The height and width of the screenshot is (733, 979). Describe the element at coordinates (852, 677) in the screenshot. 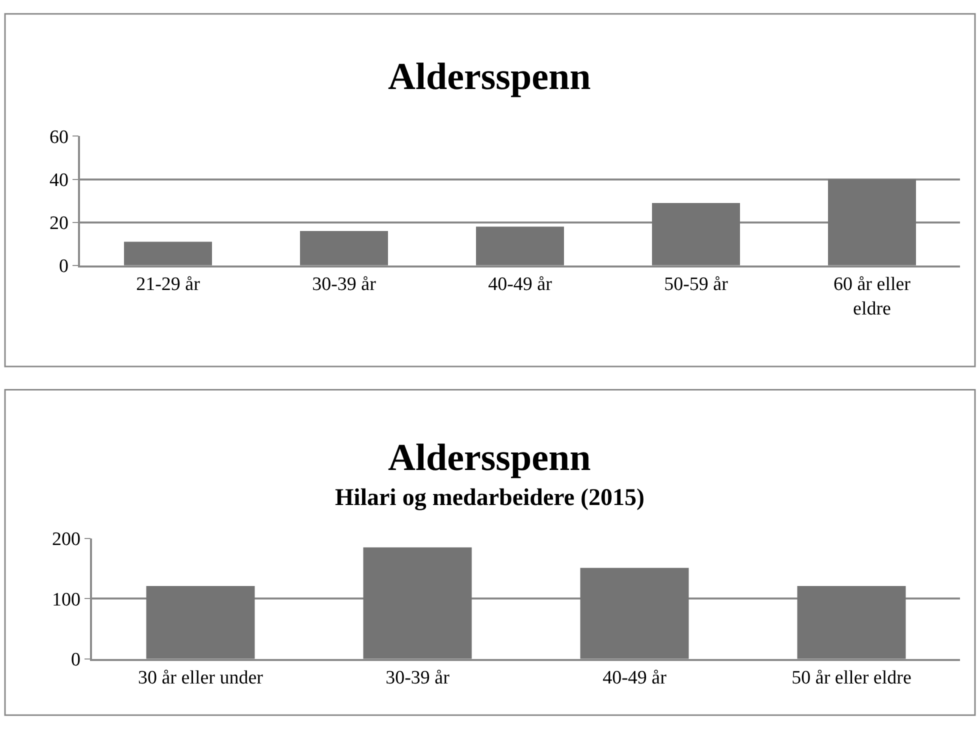

I see `x-tick-label: 50 år eller eldre` at that location.